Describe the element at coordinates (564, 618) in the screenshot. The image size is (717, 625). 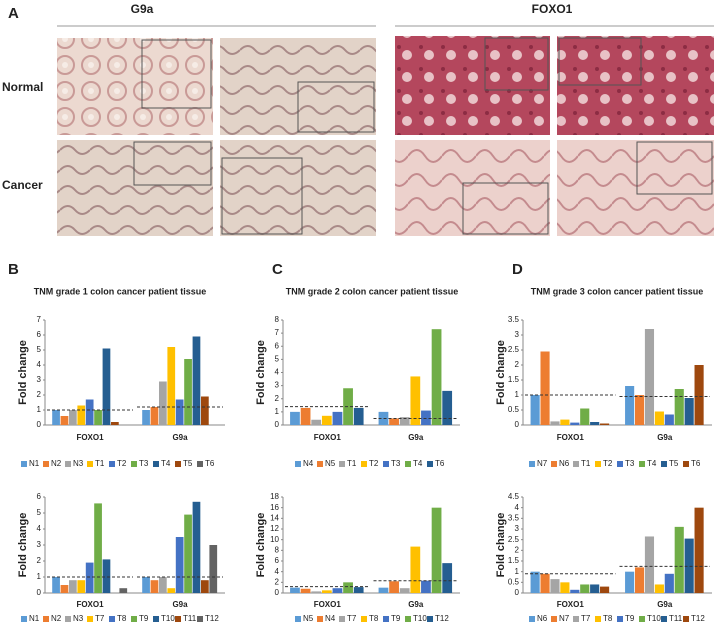
I see `legend-label: N7` at that location.